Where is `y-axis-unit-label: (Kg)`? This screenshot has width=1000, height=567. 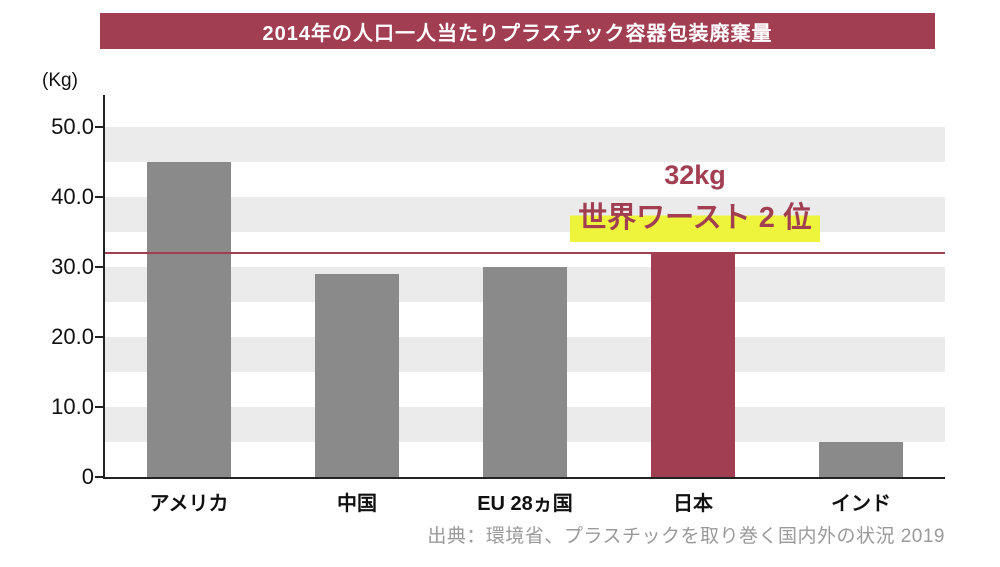
y-axis-unit-label: (Kg) is located at coordinates (60, 80).